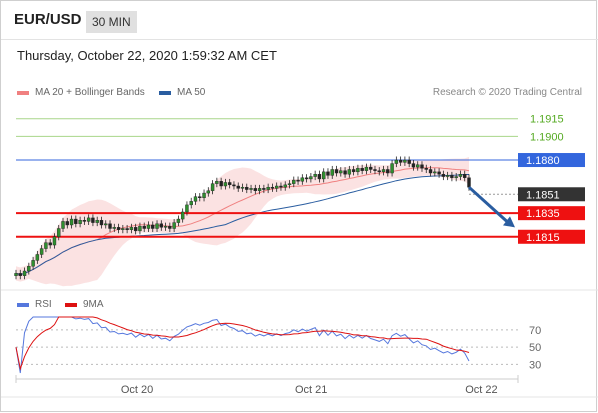 This screenshot has width=598, height=413. Describe the element at coordinates (535, 365) in the screenshot. I see `rsi-level-label: 30` at that location.